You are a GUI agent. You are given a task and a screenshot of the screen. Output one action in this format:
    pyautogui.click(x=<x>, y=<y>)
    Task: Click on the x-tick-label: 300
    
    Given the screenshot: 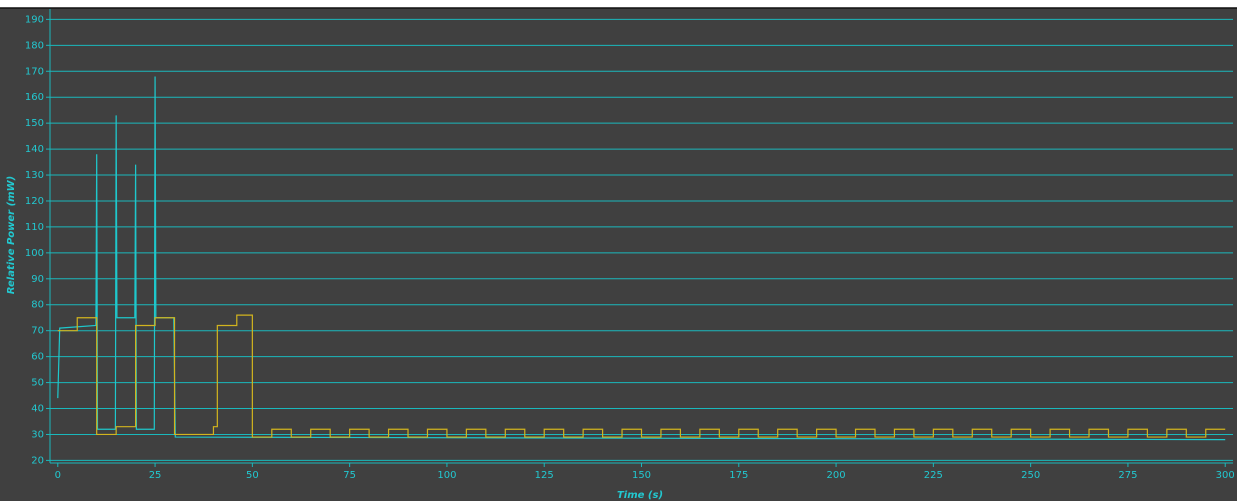 What is the action you would take?
    pyautogui.click(x=1225, y=475)
    